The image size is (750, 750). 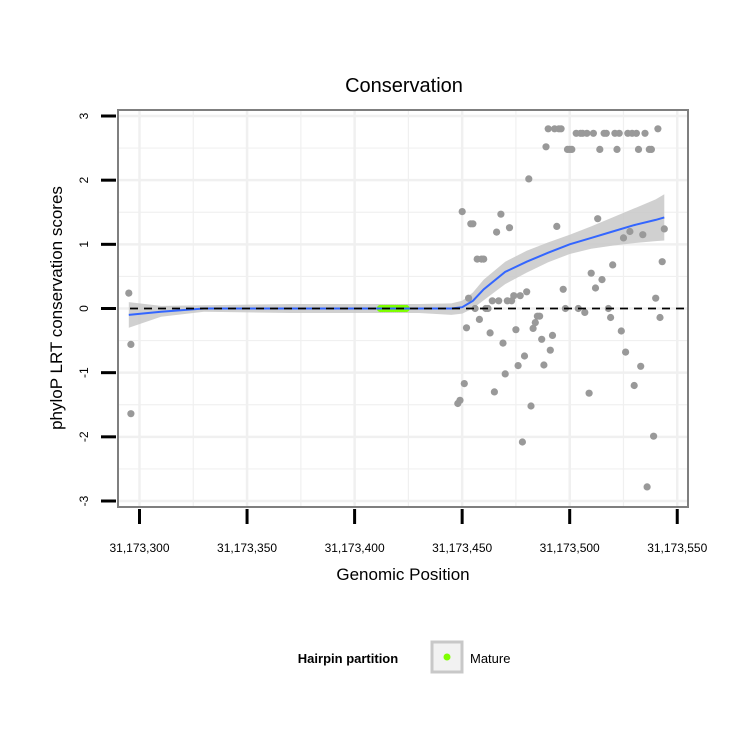 I want to click on chart-title: Conservation, so click(x=404, y=86).